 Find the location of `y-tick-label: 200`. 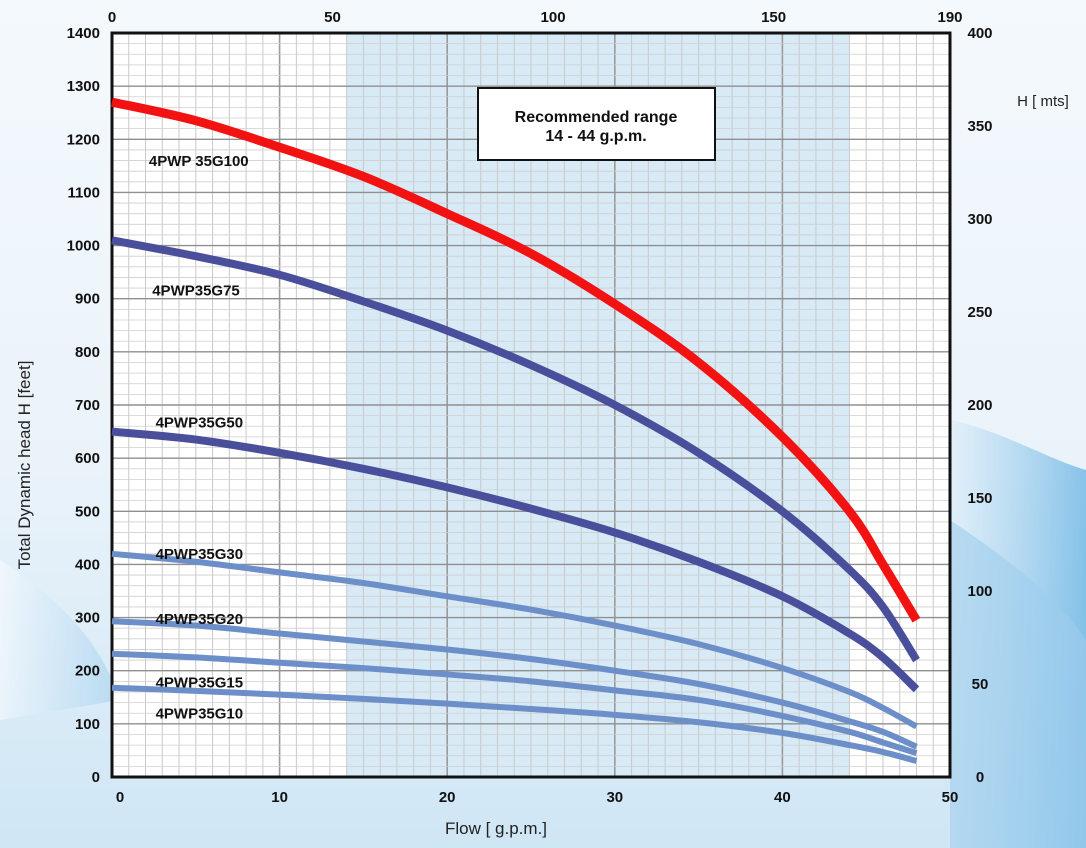

y-tick-label: 200 is located at coordinates (87, 671).